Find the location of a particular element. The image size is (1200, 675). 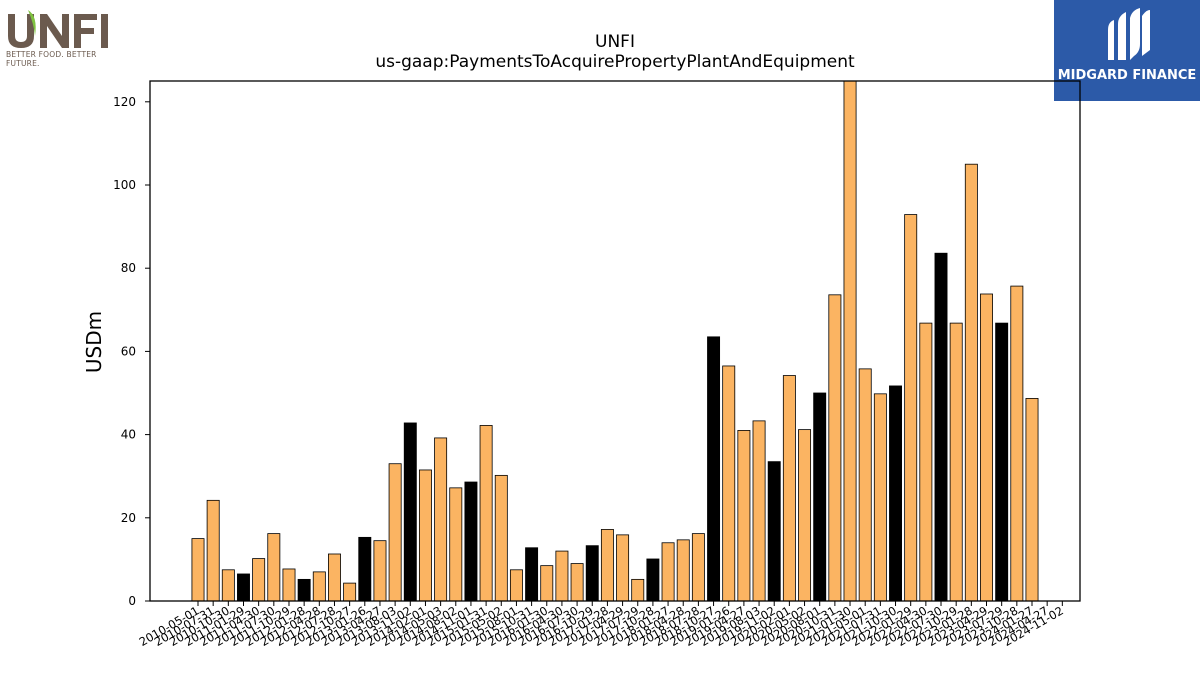

y-tick-label: 100 is located at coordinates (124, 185).